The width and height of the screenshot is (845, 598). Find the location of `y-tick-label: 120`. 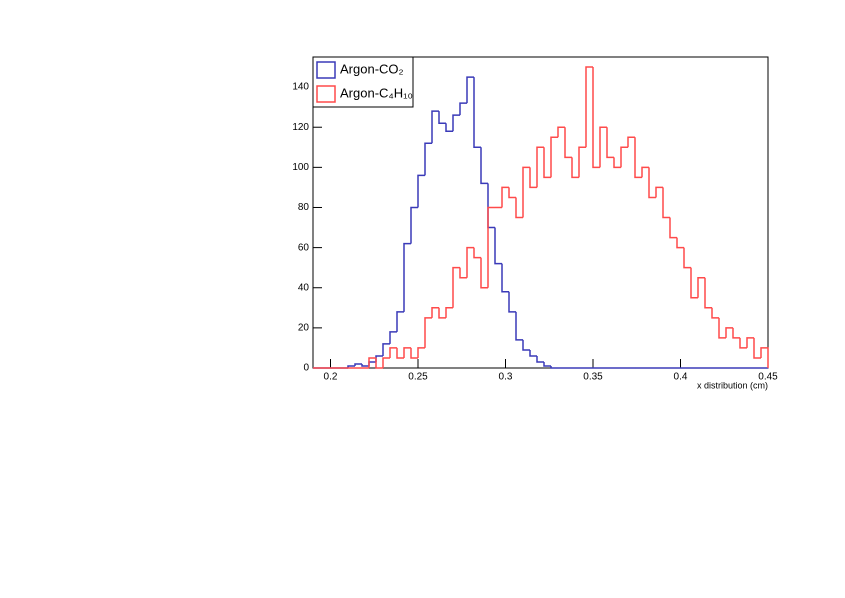

y-tick-label: 120 is located at coordinates (300, 127).